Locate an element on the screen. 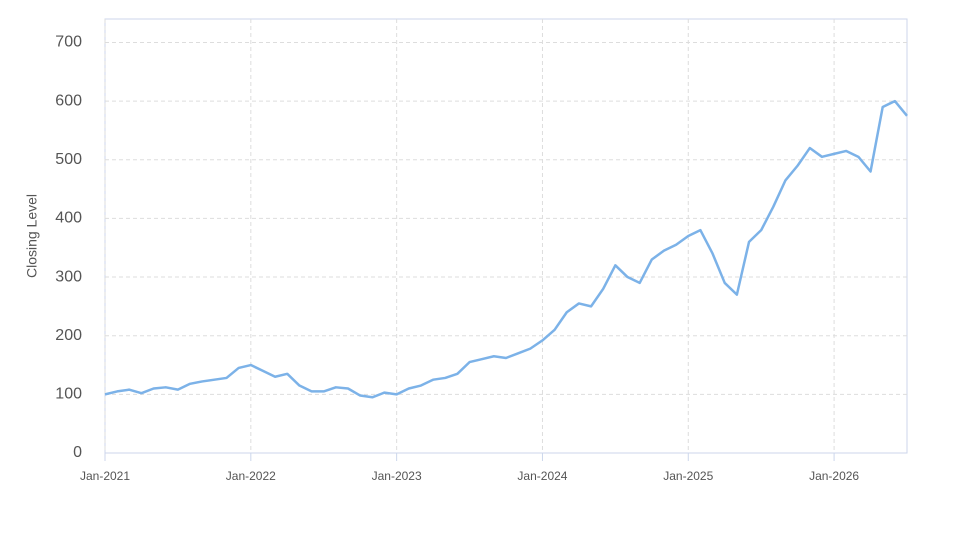  x-tick-label: Jan-2025 is located at coordinates (688, 476).